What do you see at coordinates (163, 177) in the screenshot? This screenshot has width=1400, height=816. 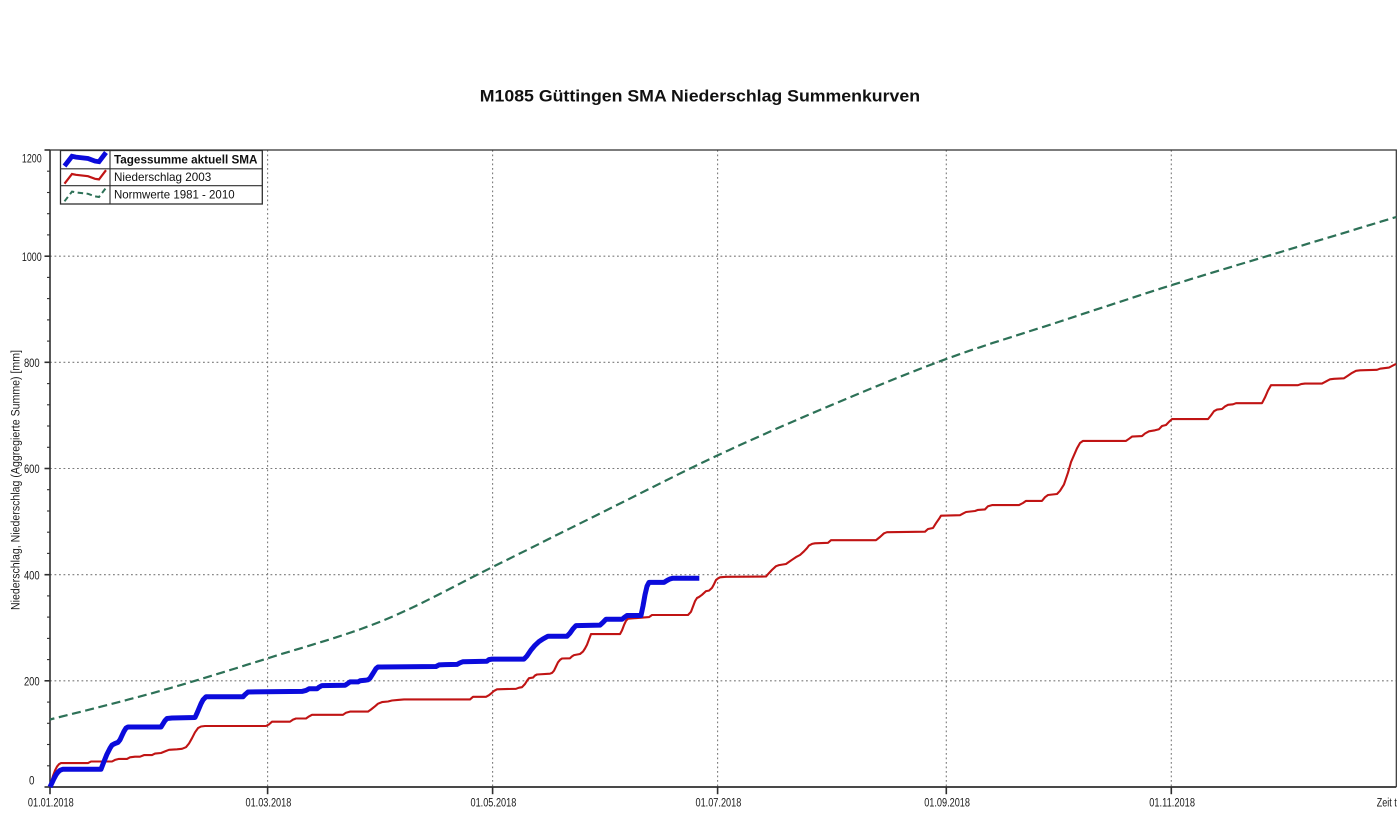 I see `svg-text: Niederschlag 2003` at bounding box center [163, 177].